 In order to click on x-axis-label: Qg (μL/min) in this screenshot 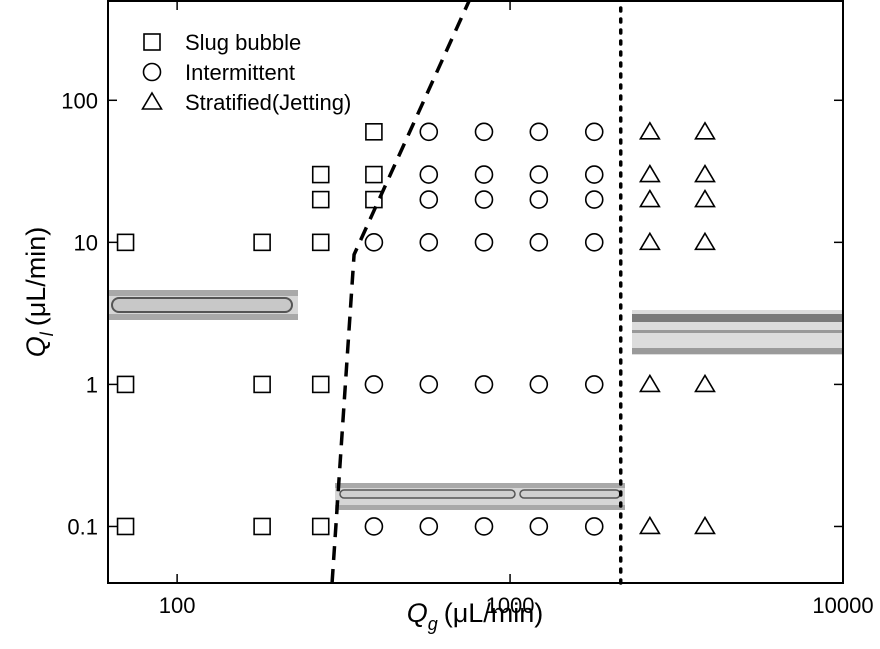, I will do `click(475, 616)`.